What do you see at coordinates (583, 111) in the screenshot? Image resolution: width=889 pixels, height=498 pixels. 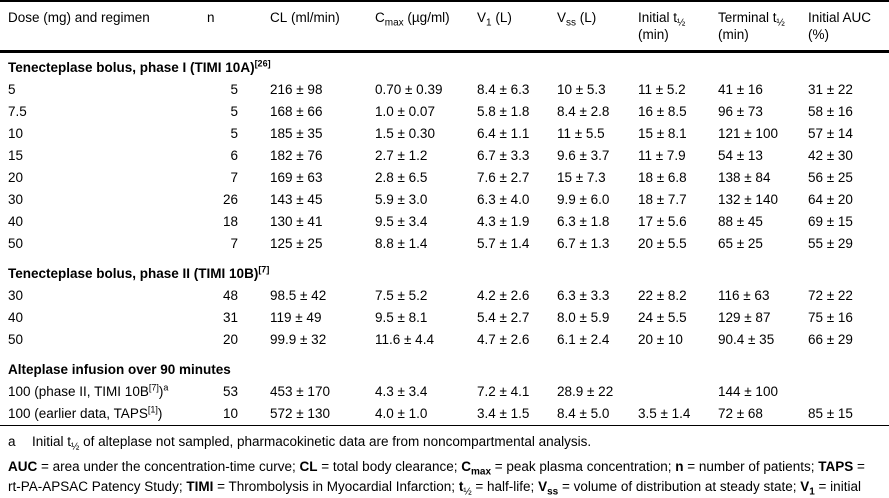 I see `table-cell: 8.4 ± 2.8` at bounding box center [583, 111].